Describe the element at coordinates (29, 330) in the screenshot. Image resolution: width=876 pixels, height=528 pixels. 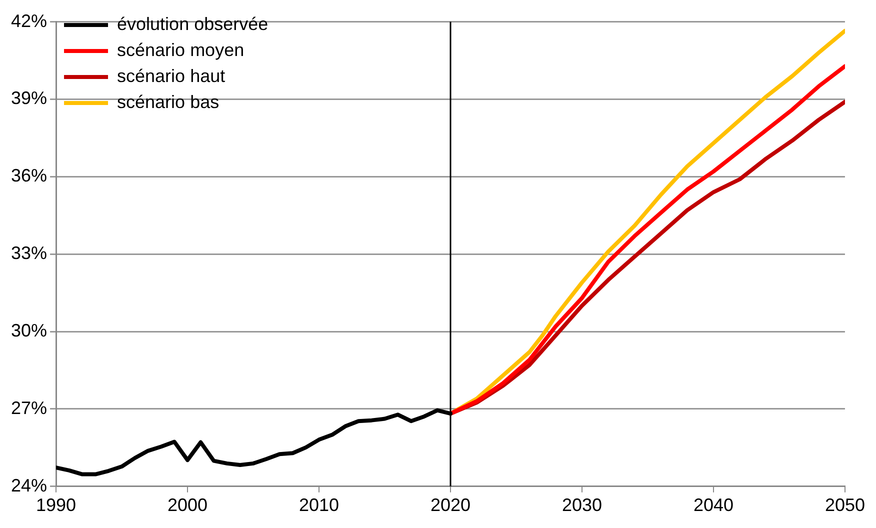
I see `y-tick-label: 30%` at that location.